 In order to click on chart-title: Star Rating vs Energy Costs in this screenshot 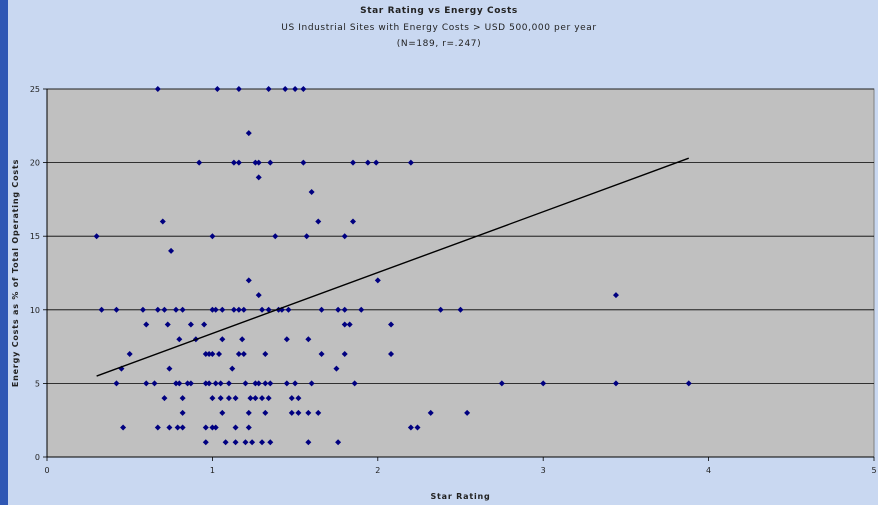, I will do `click(439, 11)`.